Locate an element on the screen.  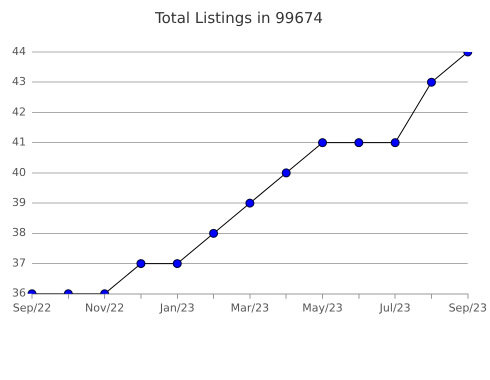
chart-title: Total Listings in 99674 is located at coordinates (238, 17).